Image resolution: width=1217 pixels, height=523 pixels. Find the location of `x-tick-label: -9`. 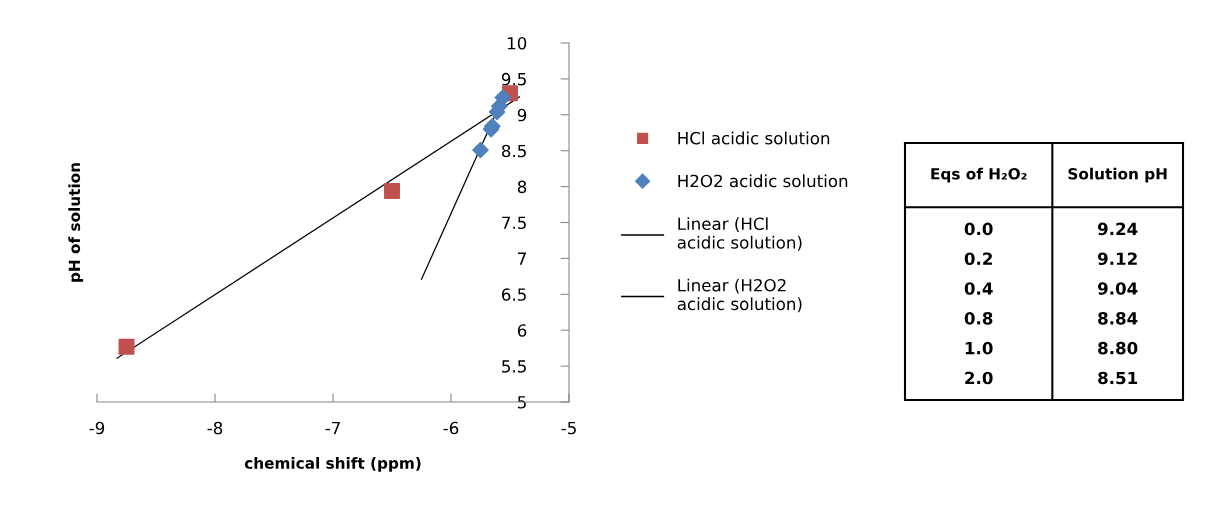

x-tick-label: -9 is located at coordinates (97, 428).